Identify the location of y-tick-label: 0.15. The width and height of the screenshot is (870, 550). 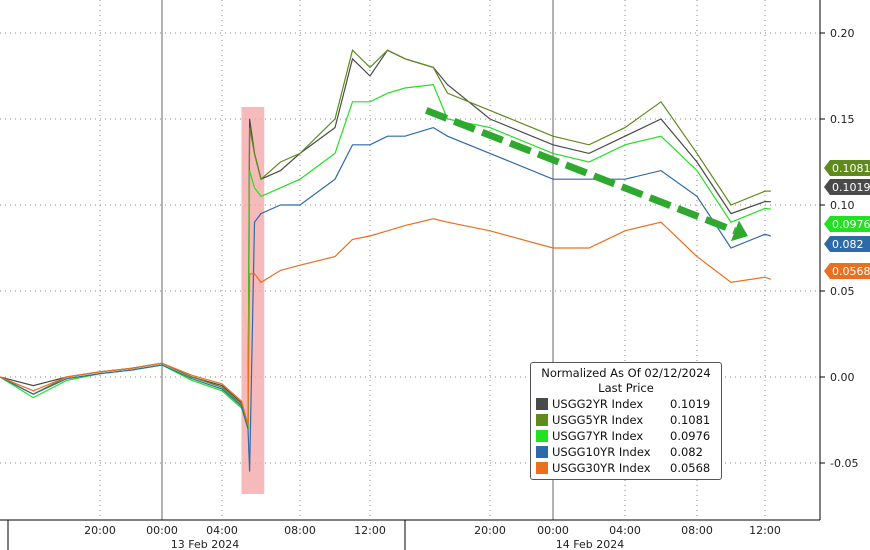
(842, 119).